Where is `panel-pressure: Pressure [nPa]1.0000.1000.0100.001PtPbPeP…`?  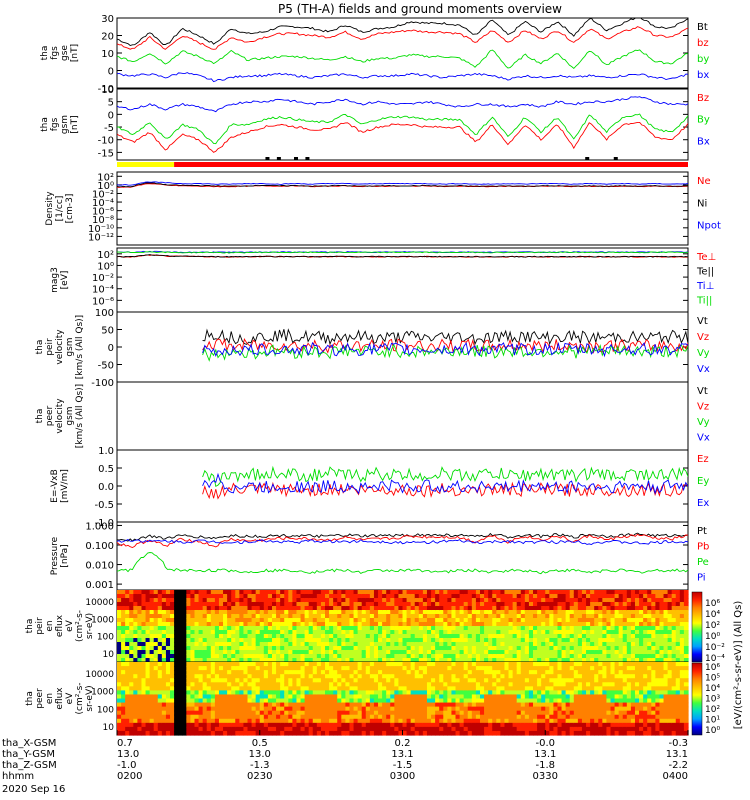
panel-pressure: Pressure [nPa]1.0000.1000.0100.001PtPbPeP… is located at coordinates (379, 556).